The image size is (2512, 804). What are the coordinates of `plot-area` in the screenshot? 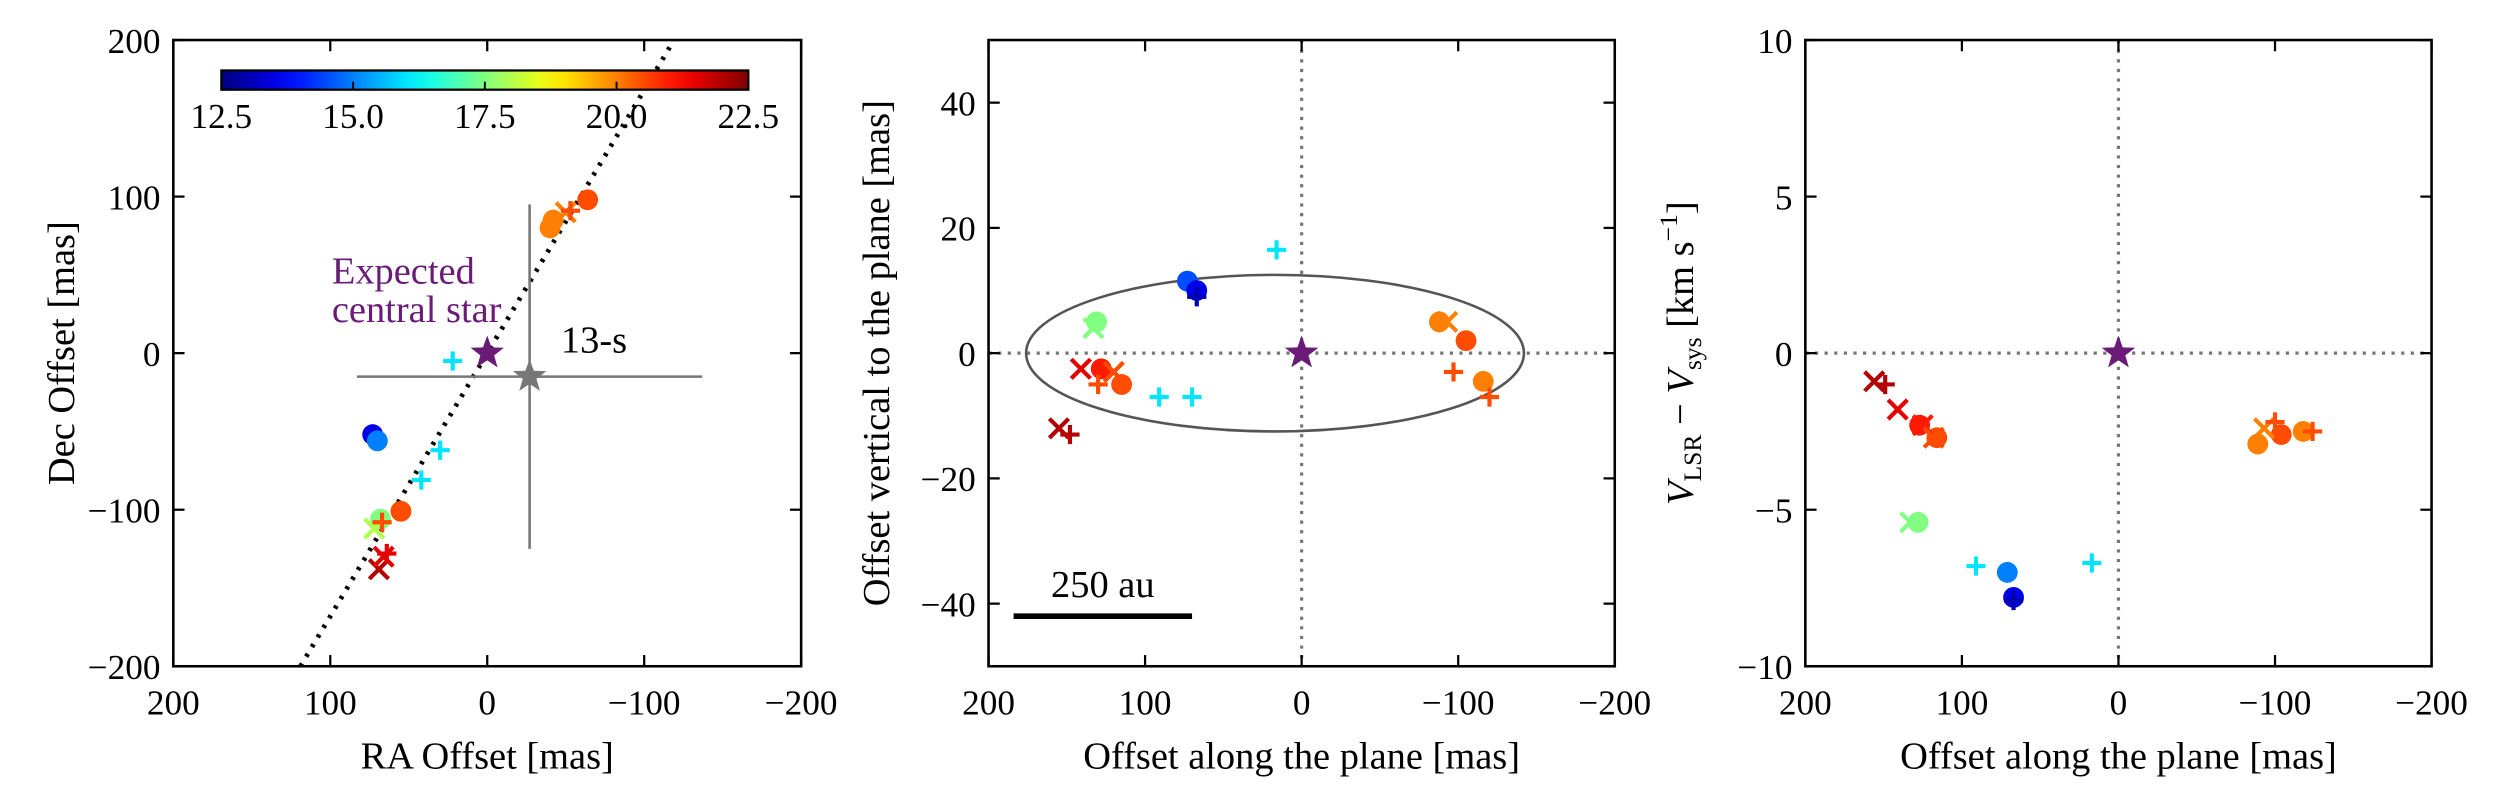 It's located at (500, 353).